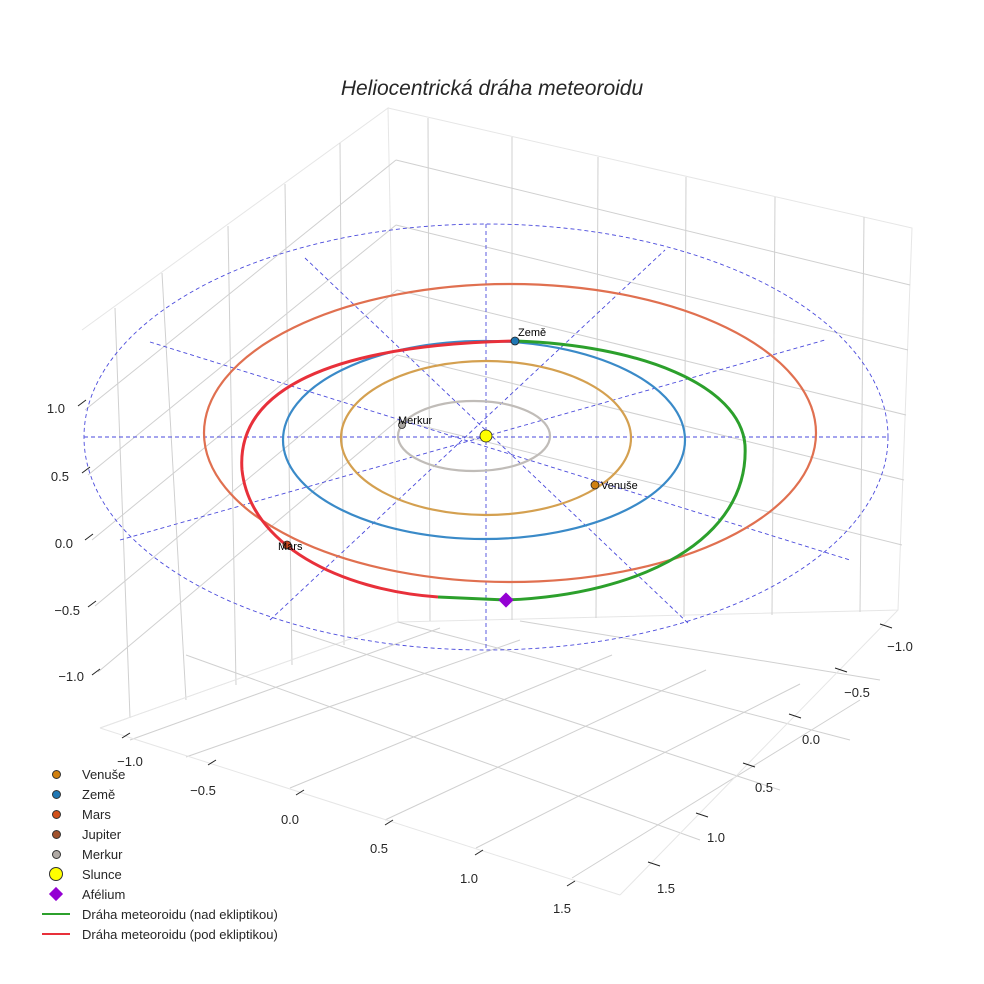  What do you see at coordinates (595, 485) in the screenshot?
I see `planet-venuse` at bounding box center [595, 485].